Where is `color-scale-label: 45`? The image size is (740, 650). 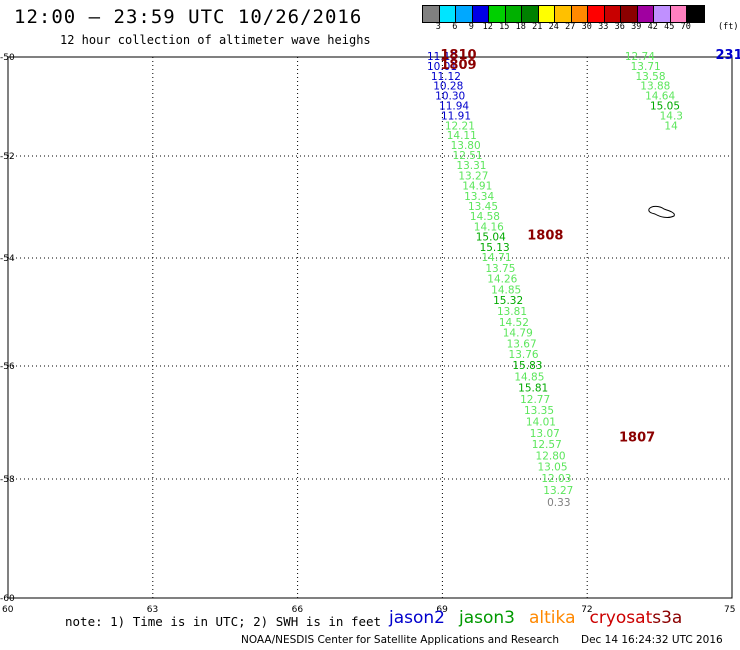
color-scale-label: 45 is located at coordinates (669, 27).